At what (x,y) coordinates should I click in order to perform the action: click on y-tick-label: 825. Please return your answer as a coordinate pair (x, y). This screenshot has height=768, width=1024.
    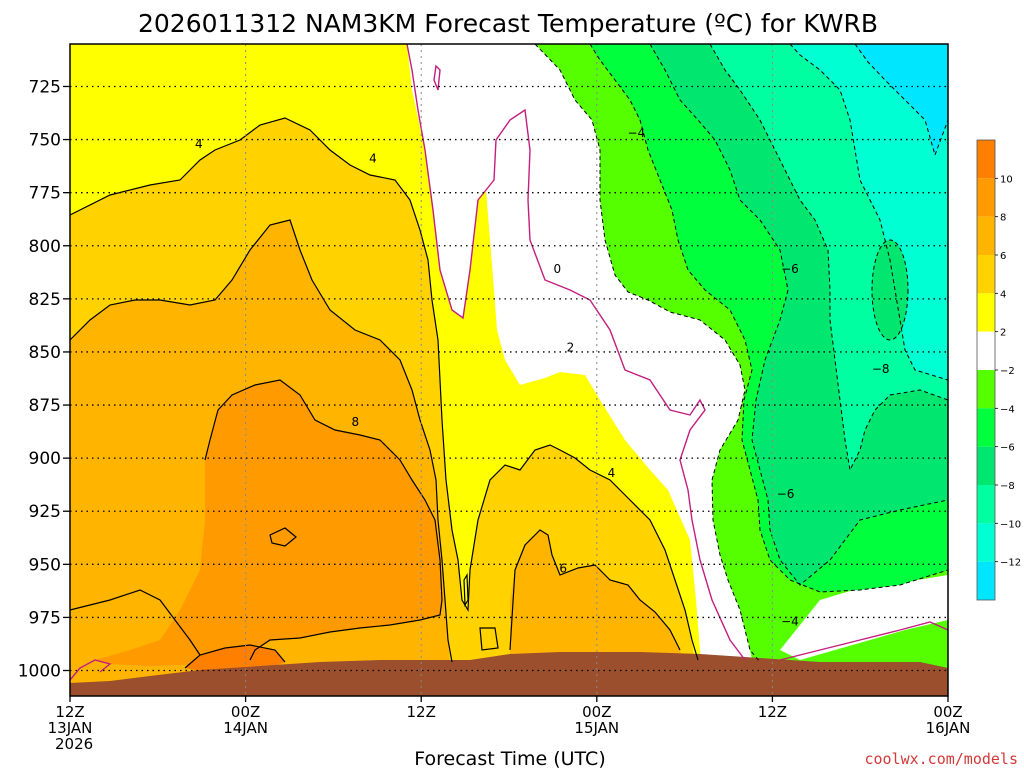
    Looking at the image, I should click on (45, 300).